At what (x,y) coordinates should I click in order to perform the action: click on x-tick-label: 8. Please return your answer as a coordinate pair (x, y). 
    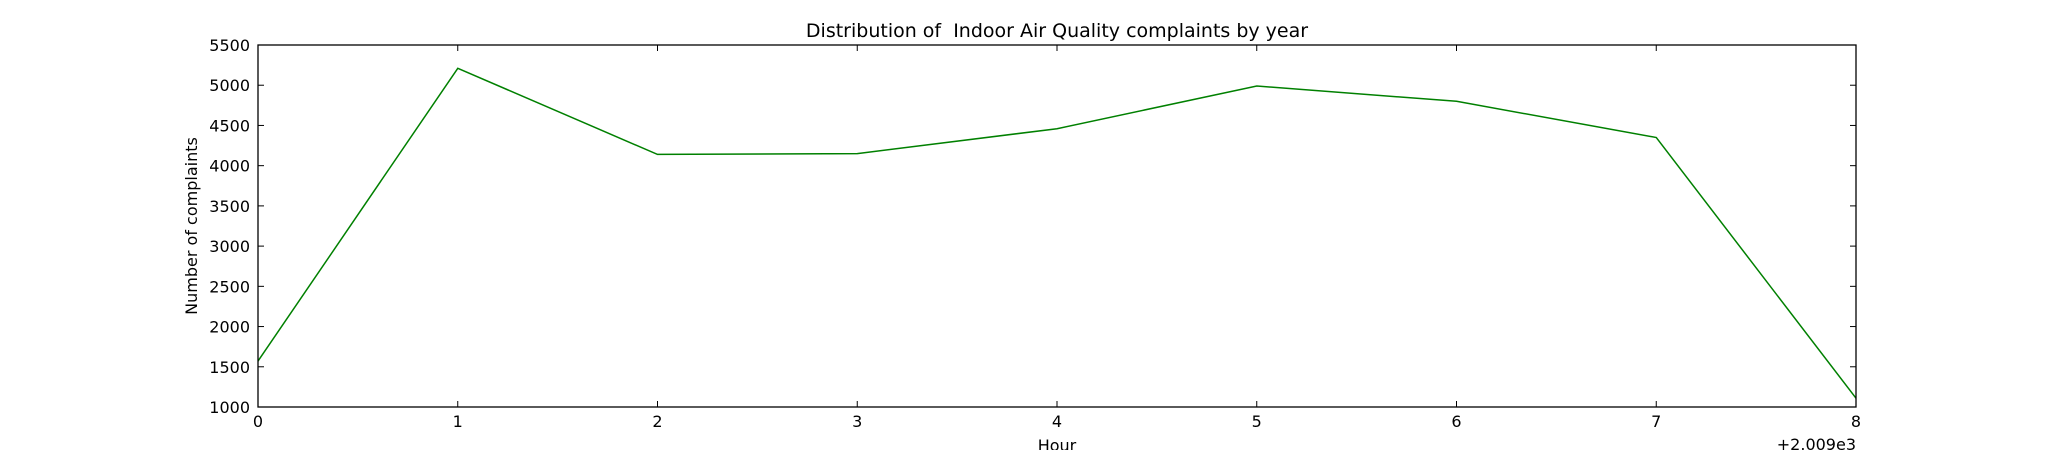
    Looking at the image, I should click on (1856, 421).